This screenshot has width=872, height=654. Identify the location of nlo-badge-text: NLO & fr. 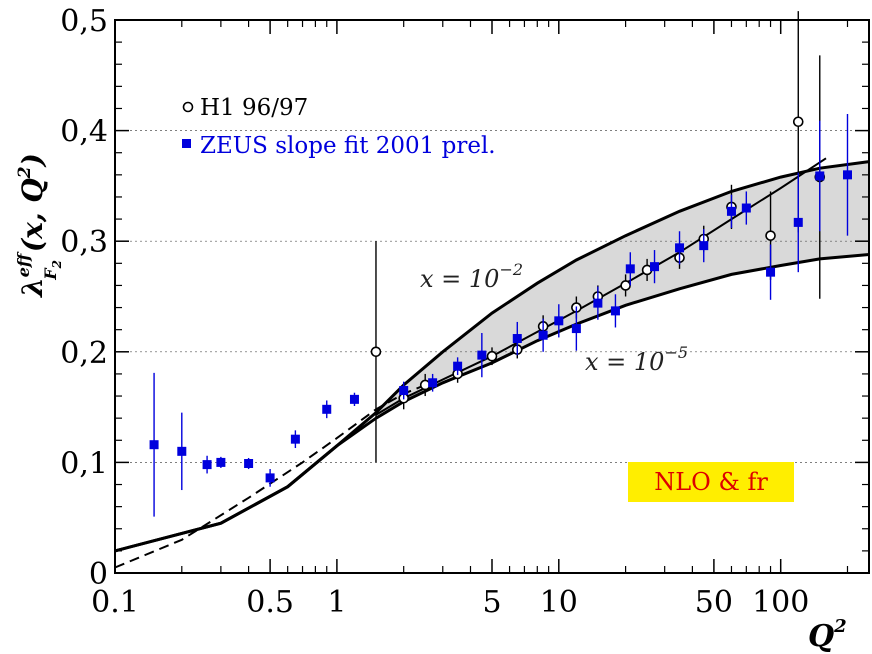
(711, 482).